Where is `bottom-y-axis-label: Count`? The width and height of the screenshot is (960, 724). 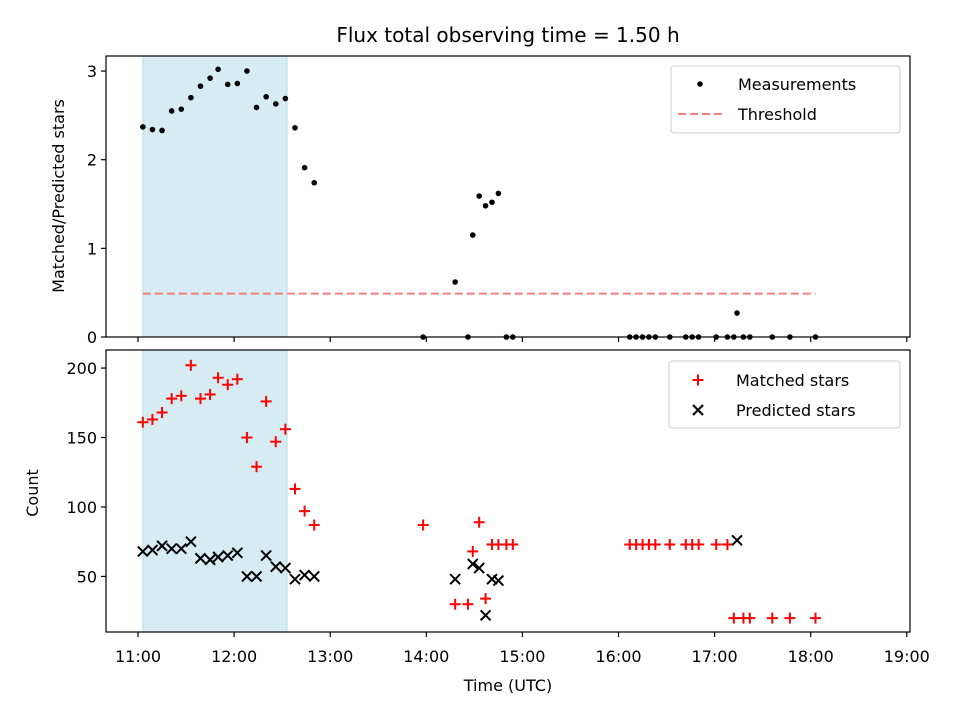
bottom-y-axis-label: Count is located at coordinates (32, 493).